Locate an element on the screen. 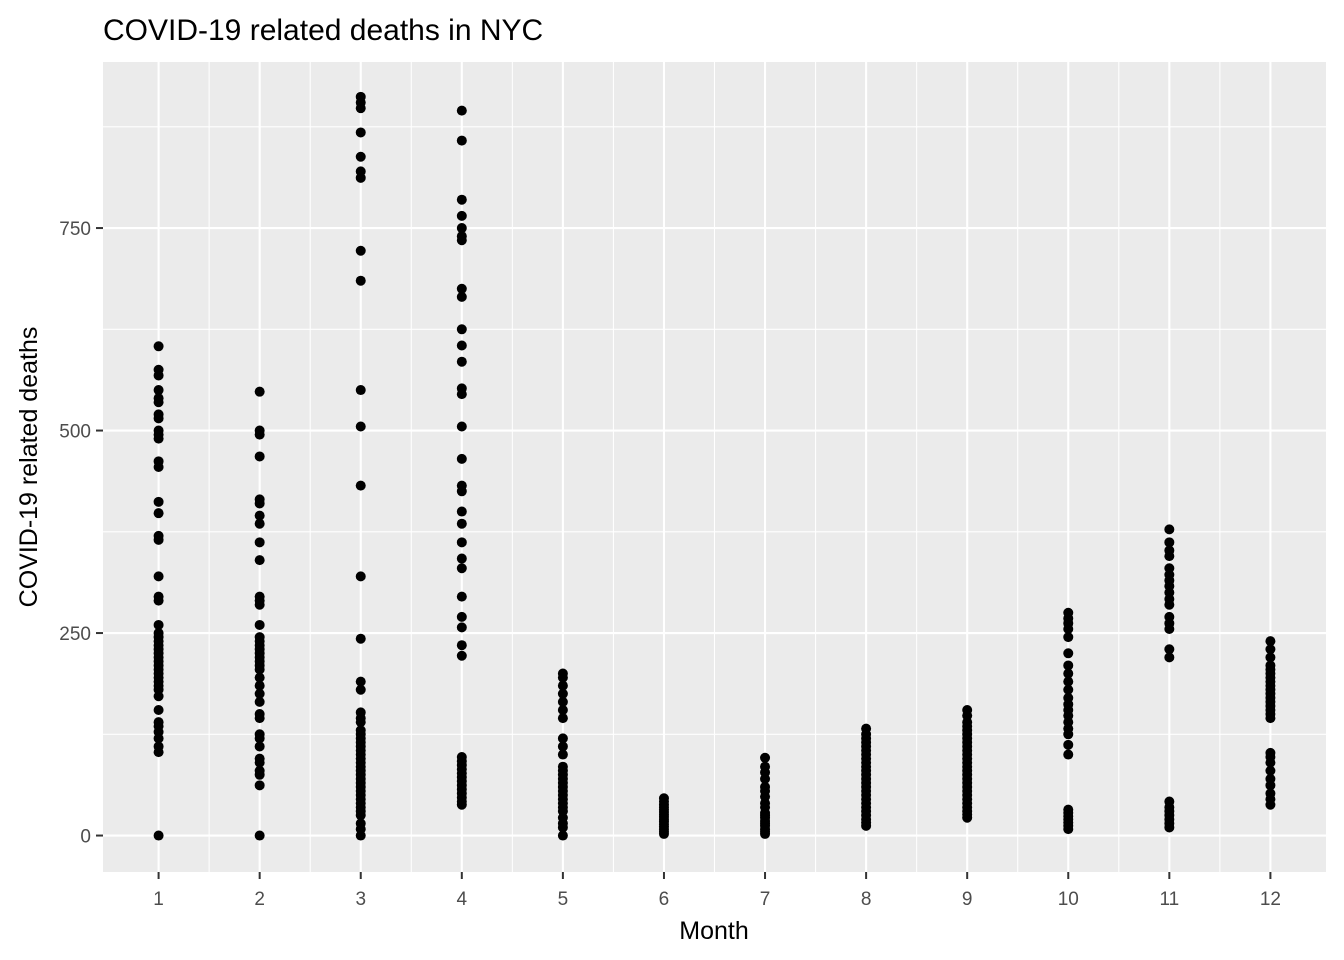 The image size is (1344, 960). x-tick-label: 7 is located at coordinates (765, 899).